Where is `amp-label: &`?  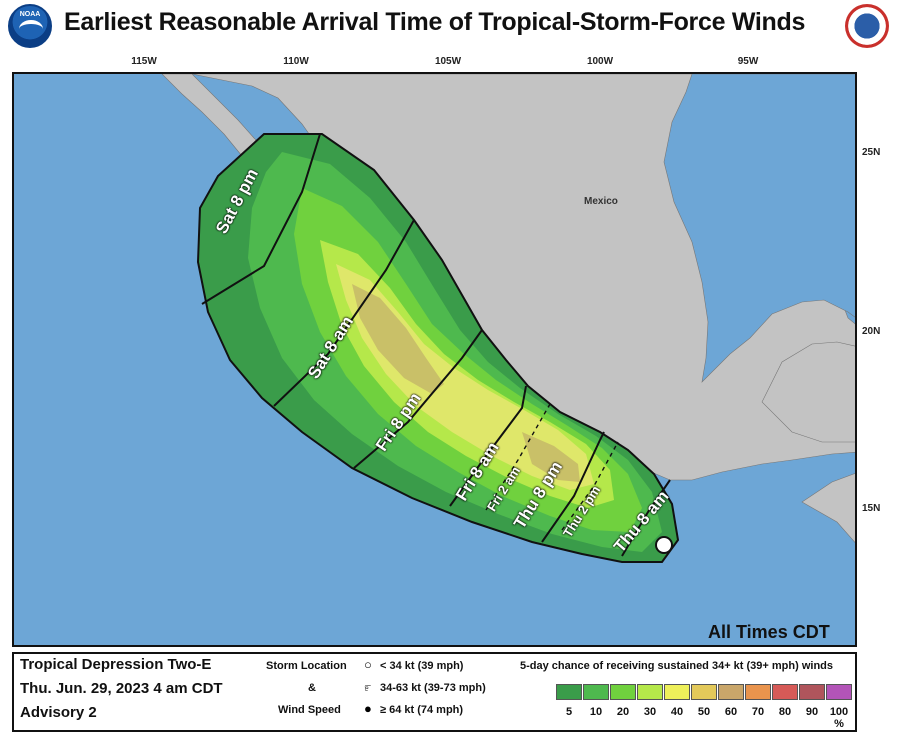
amp-label: & is located at coordinates (312, 688).